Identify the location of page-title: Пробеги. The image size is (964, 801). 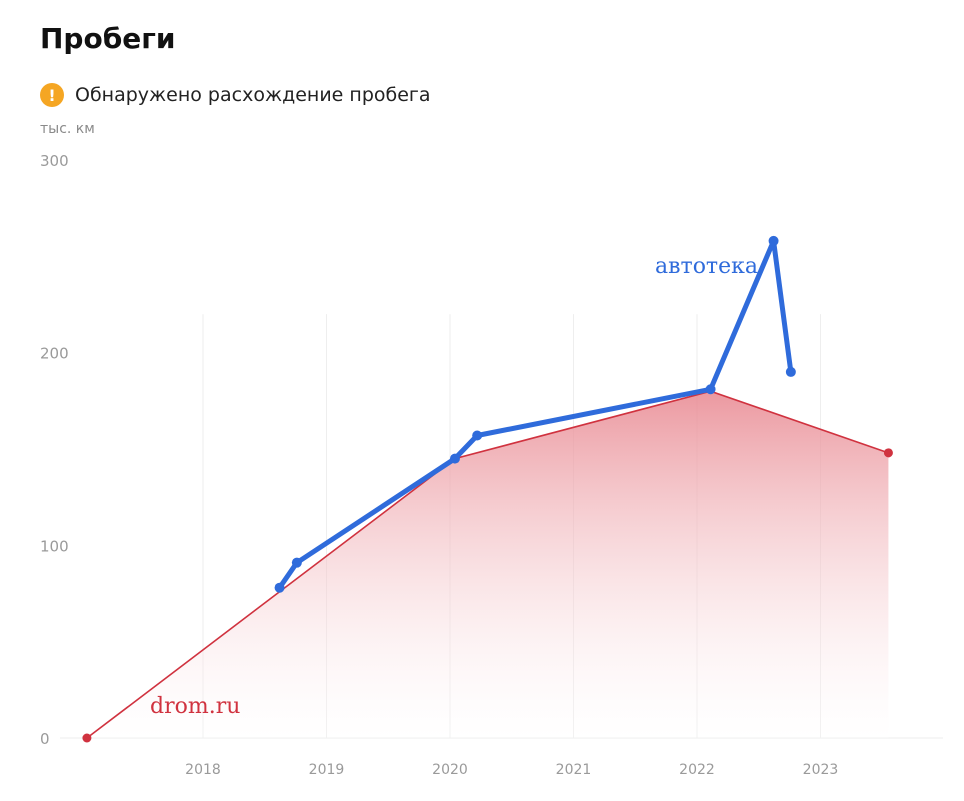
(108, 38).